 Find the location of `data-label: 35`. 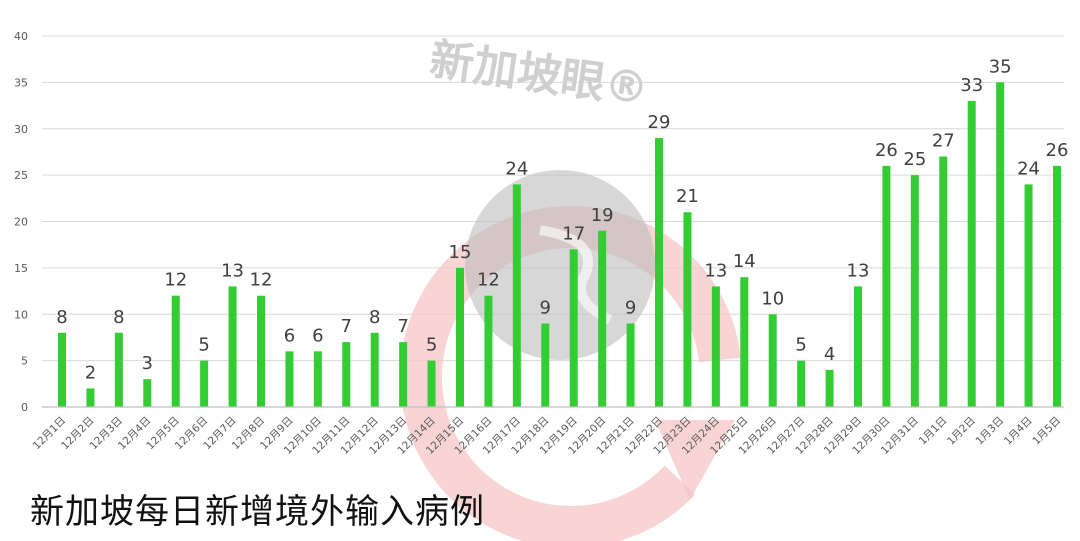

data-label: 35 is located at coordinates (1000, 66).